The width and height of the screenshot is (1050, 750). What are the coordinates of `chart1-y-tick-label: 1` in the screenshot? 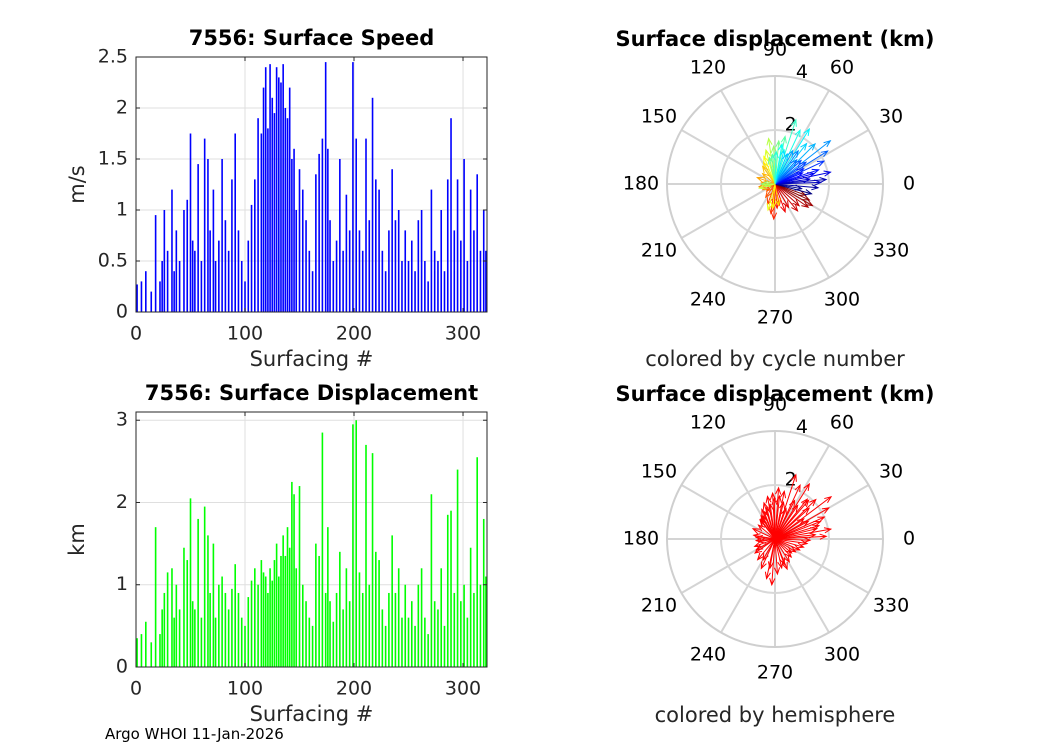 It's located at (122, 210).